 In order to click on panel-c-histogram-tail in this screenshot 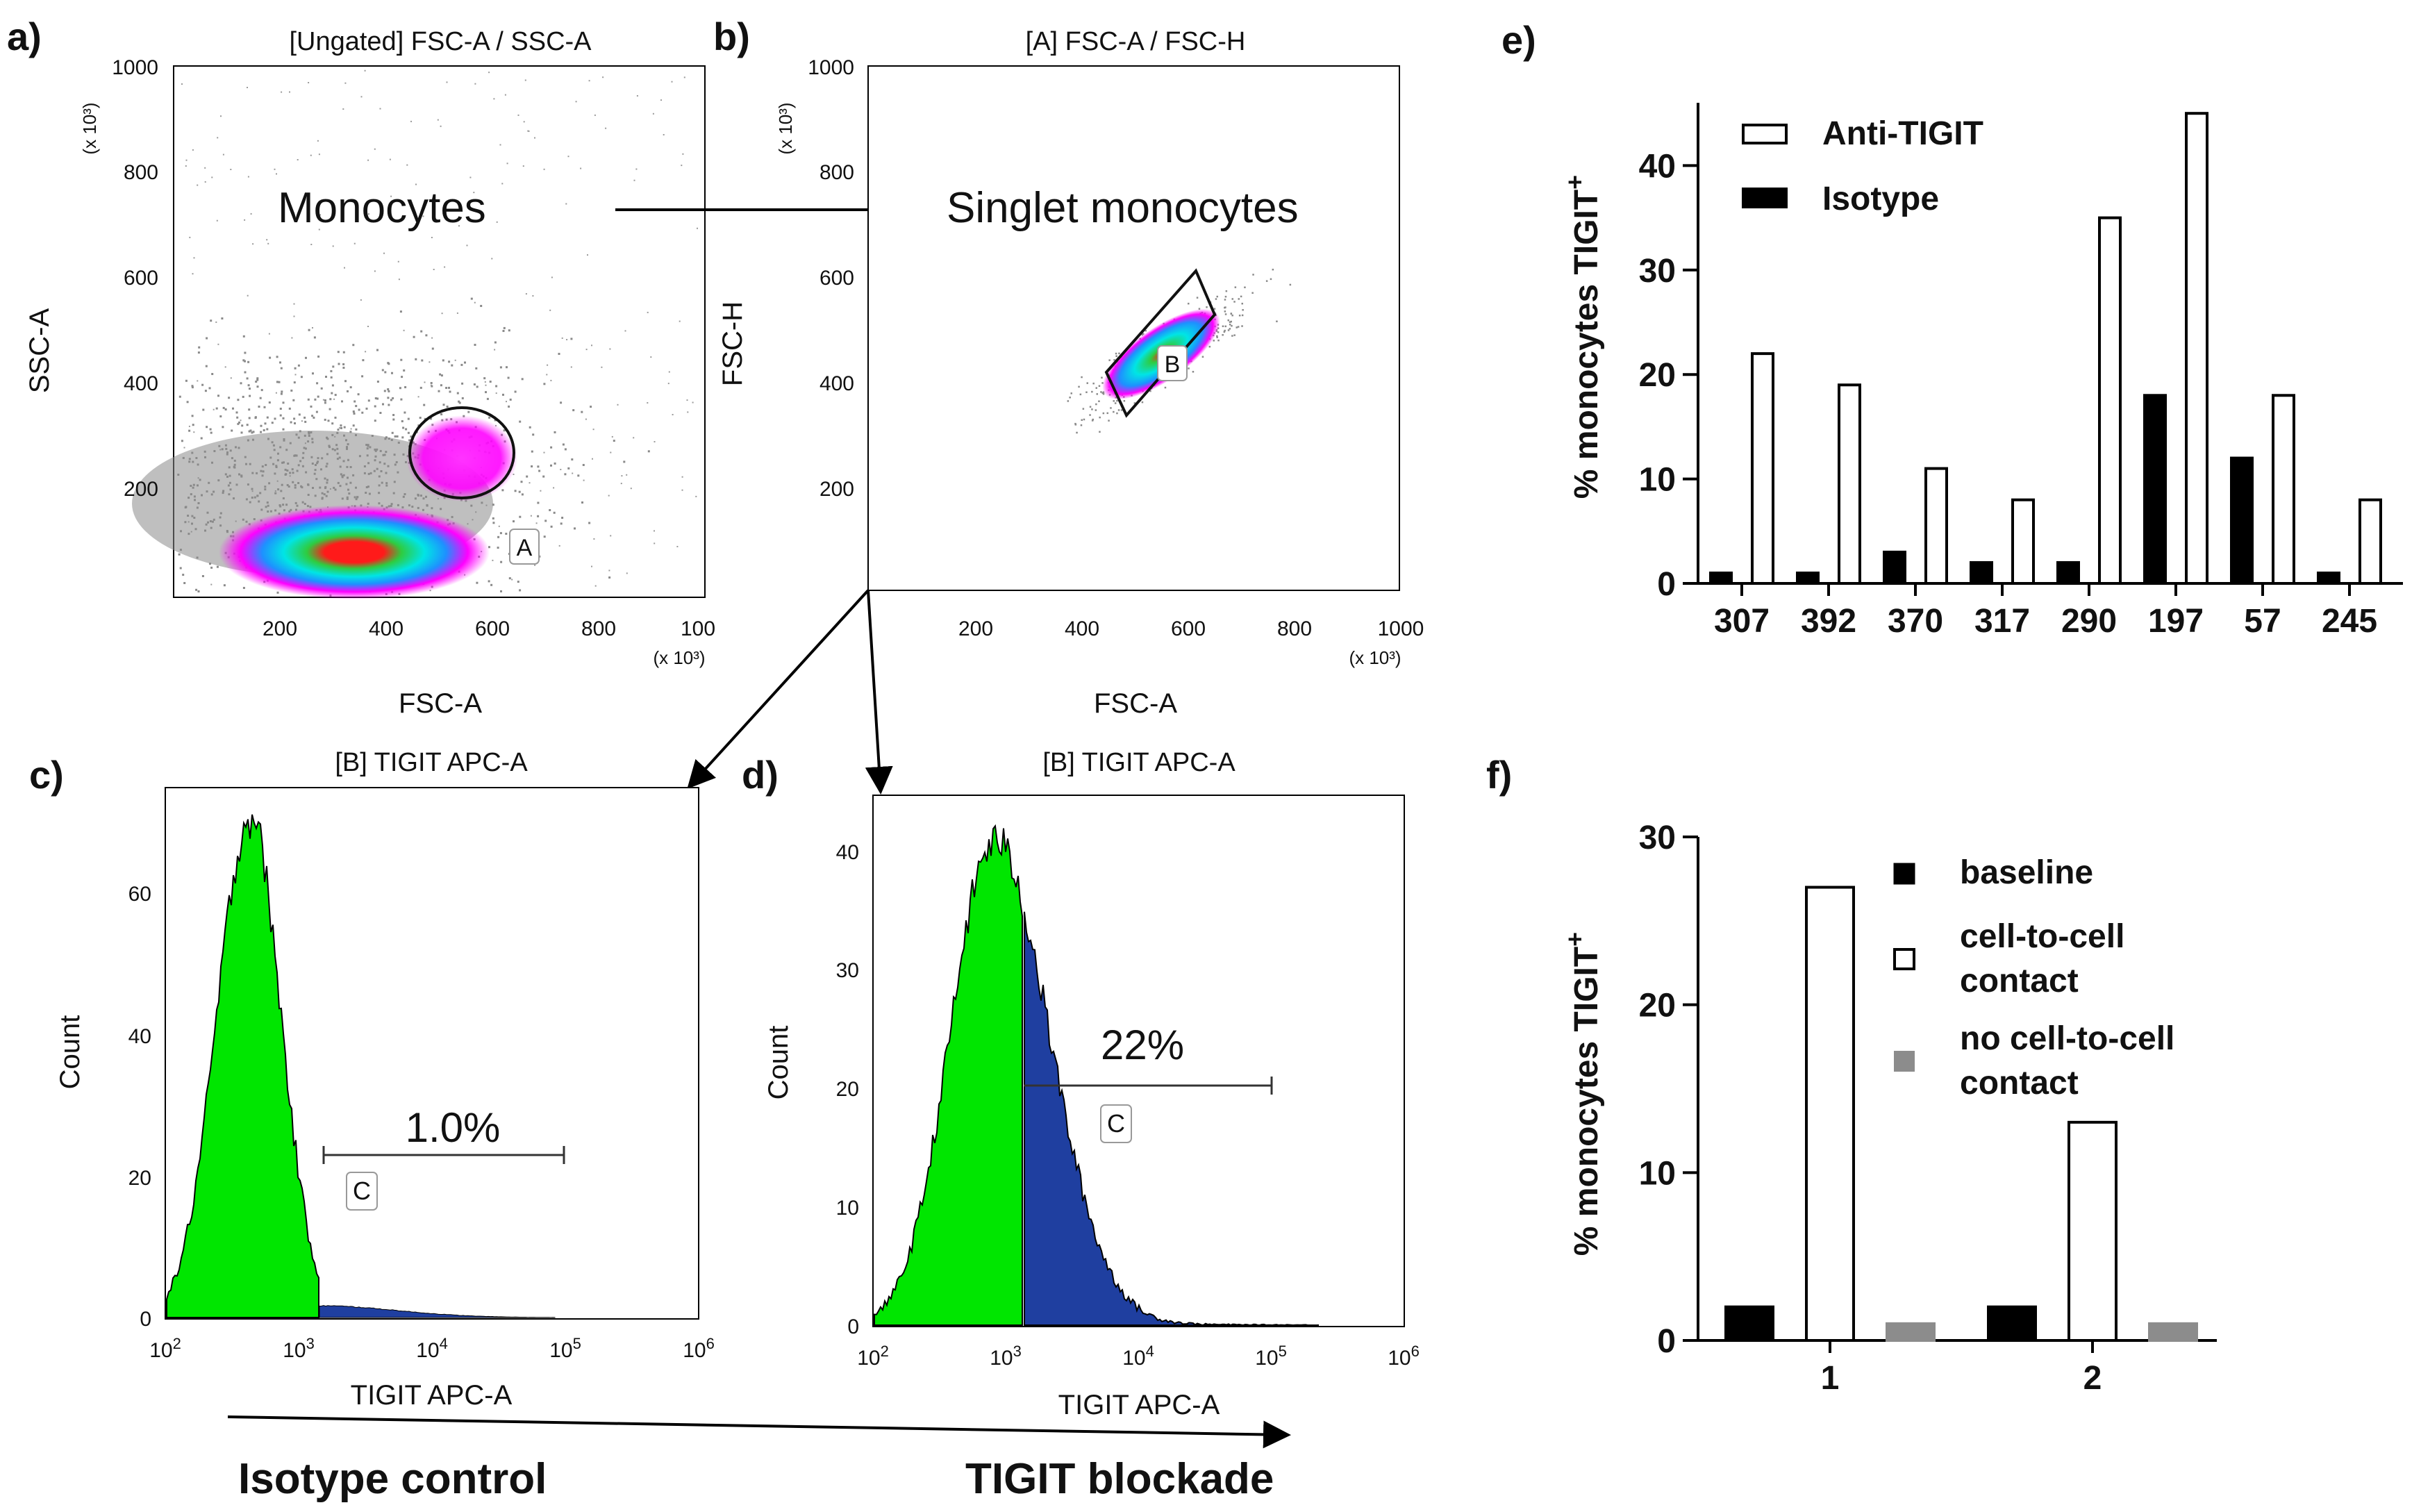, I will do `click(437, 1312)`.